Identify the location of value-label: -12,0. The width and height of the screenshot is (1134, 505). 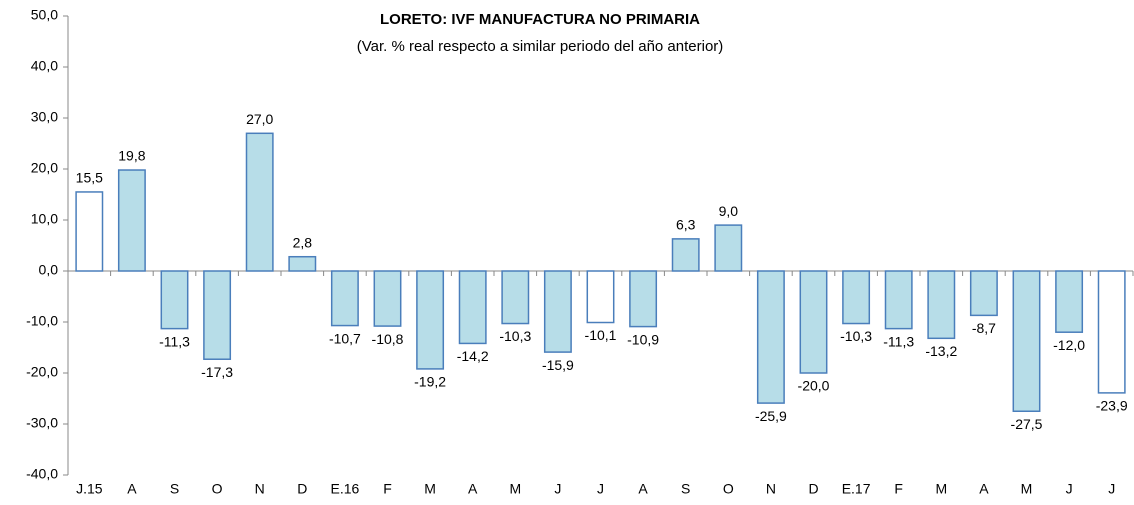
(1069, 345).